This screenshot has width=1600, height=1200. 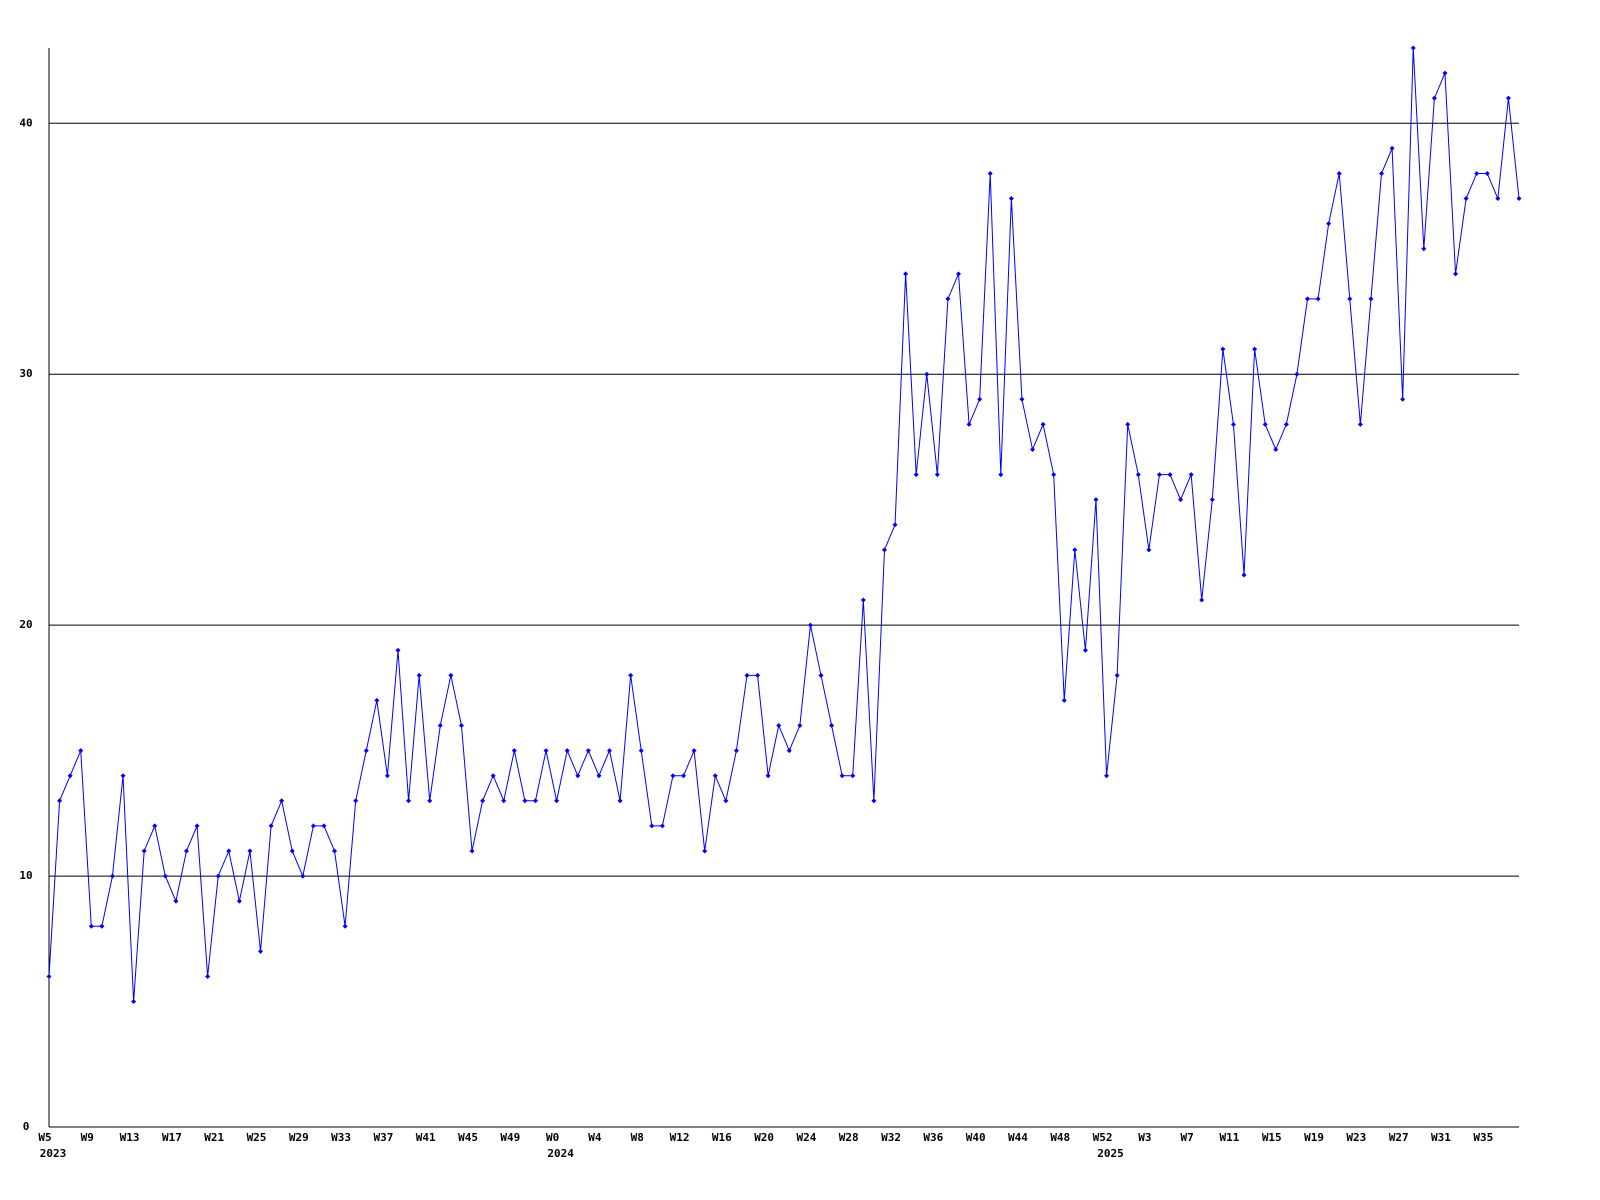 I want to click on x-tick-label: W35, so click(x=1483, y=1137).